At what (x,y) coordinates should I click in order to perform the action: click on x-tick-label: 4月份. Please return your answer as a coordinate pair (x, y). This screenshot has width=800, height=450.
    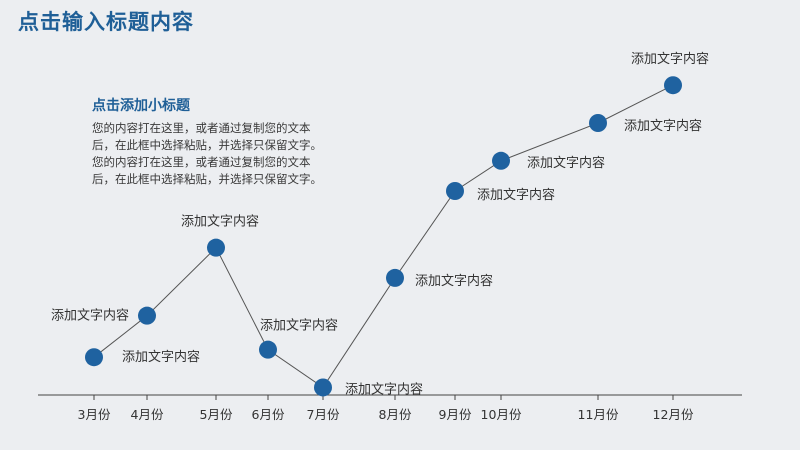
    Looking at the image, I should click on (147, 414).